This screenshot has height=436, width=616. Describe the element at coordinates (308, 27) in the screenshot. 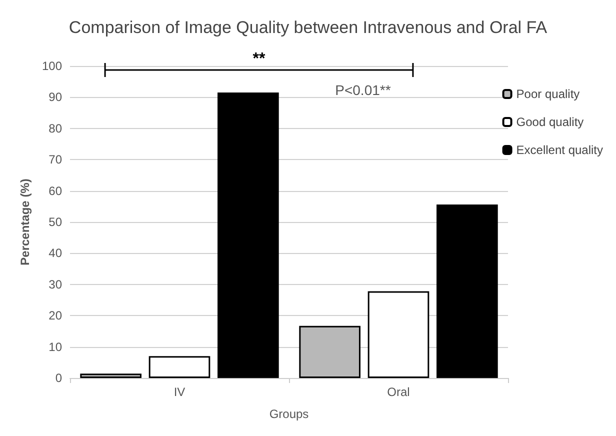

I see `chart-title: Comparison of Image Quality between Intravenous and Oral FA` at that location.